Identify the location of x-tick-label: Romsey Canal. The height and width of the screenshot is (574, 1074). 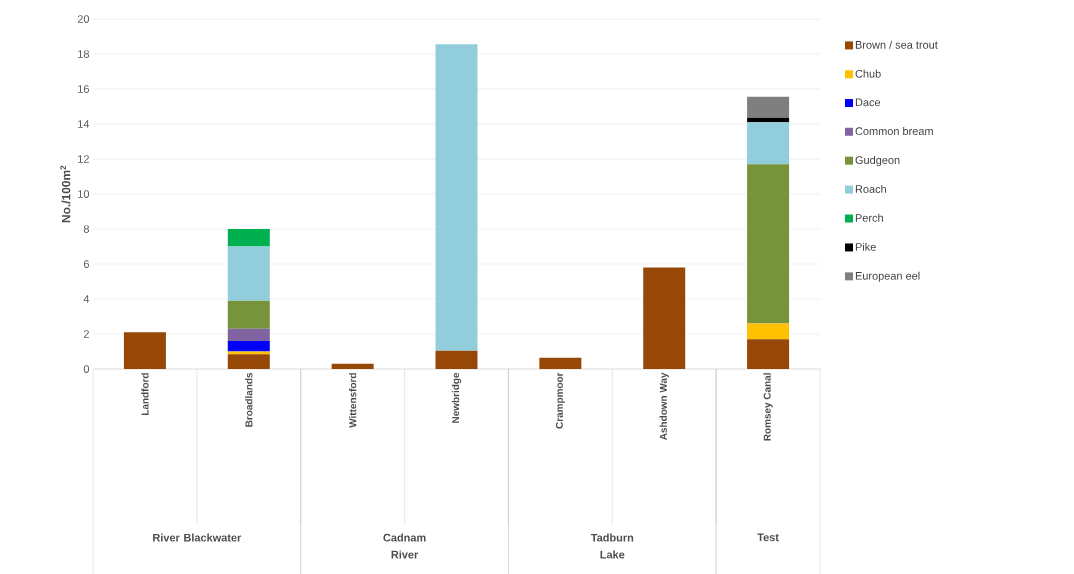
(768, 407).